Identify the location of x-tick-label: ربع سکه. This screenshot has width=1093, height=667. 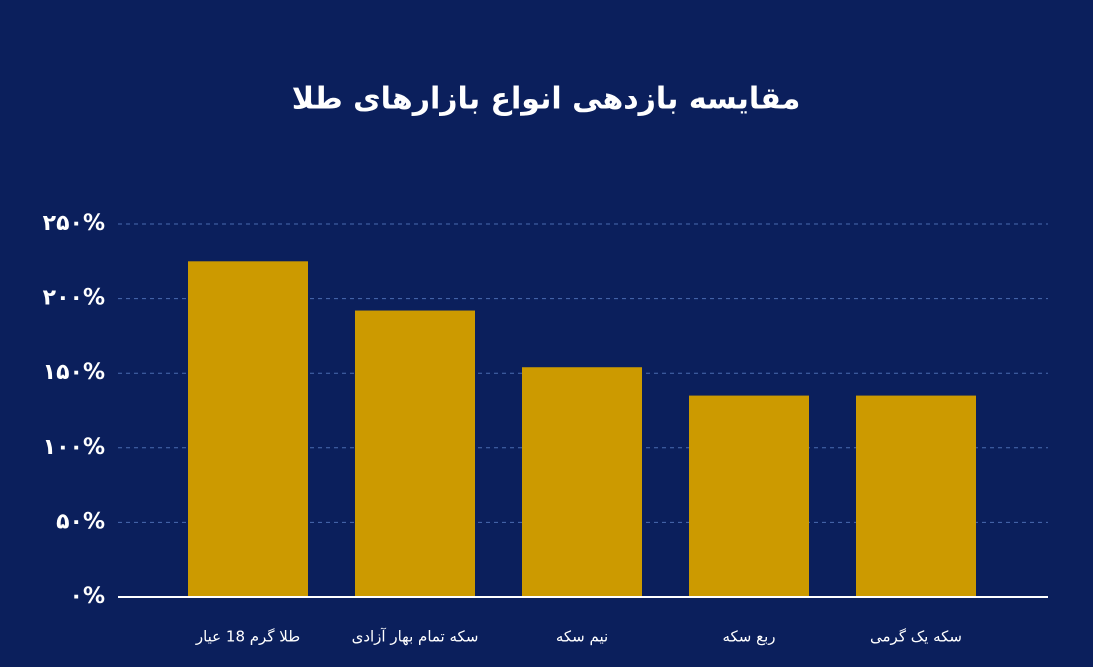
(748, 637).